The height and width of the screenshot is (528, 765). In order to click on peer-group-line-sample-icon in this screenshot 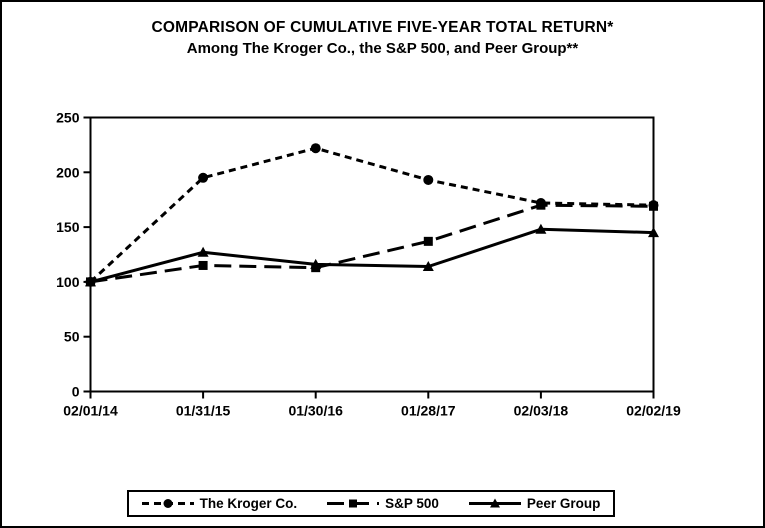, I will do `click(494, 503)`.